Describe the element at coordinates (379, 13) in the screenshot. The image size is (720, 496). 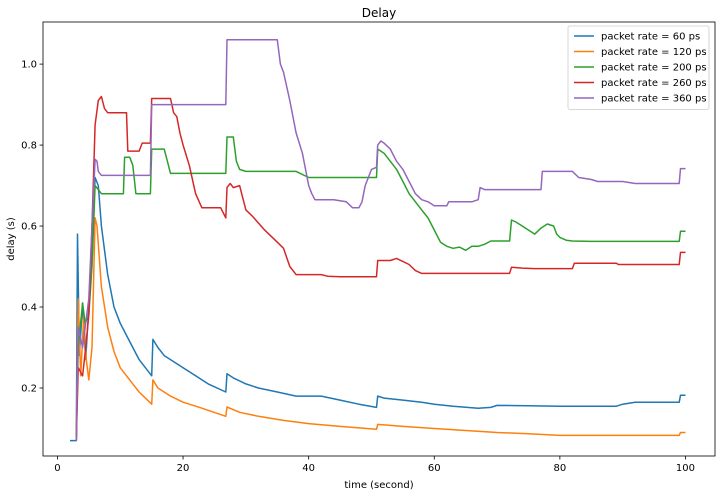
I see `chart-title: Delay` at that location.